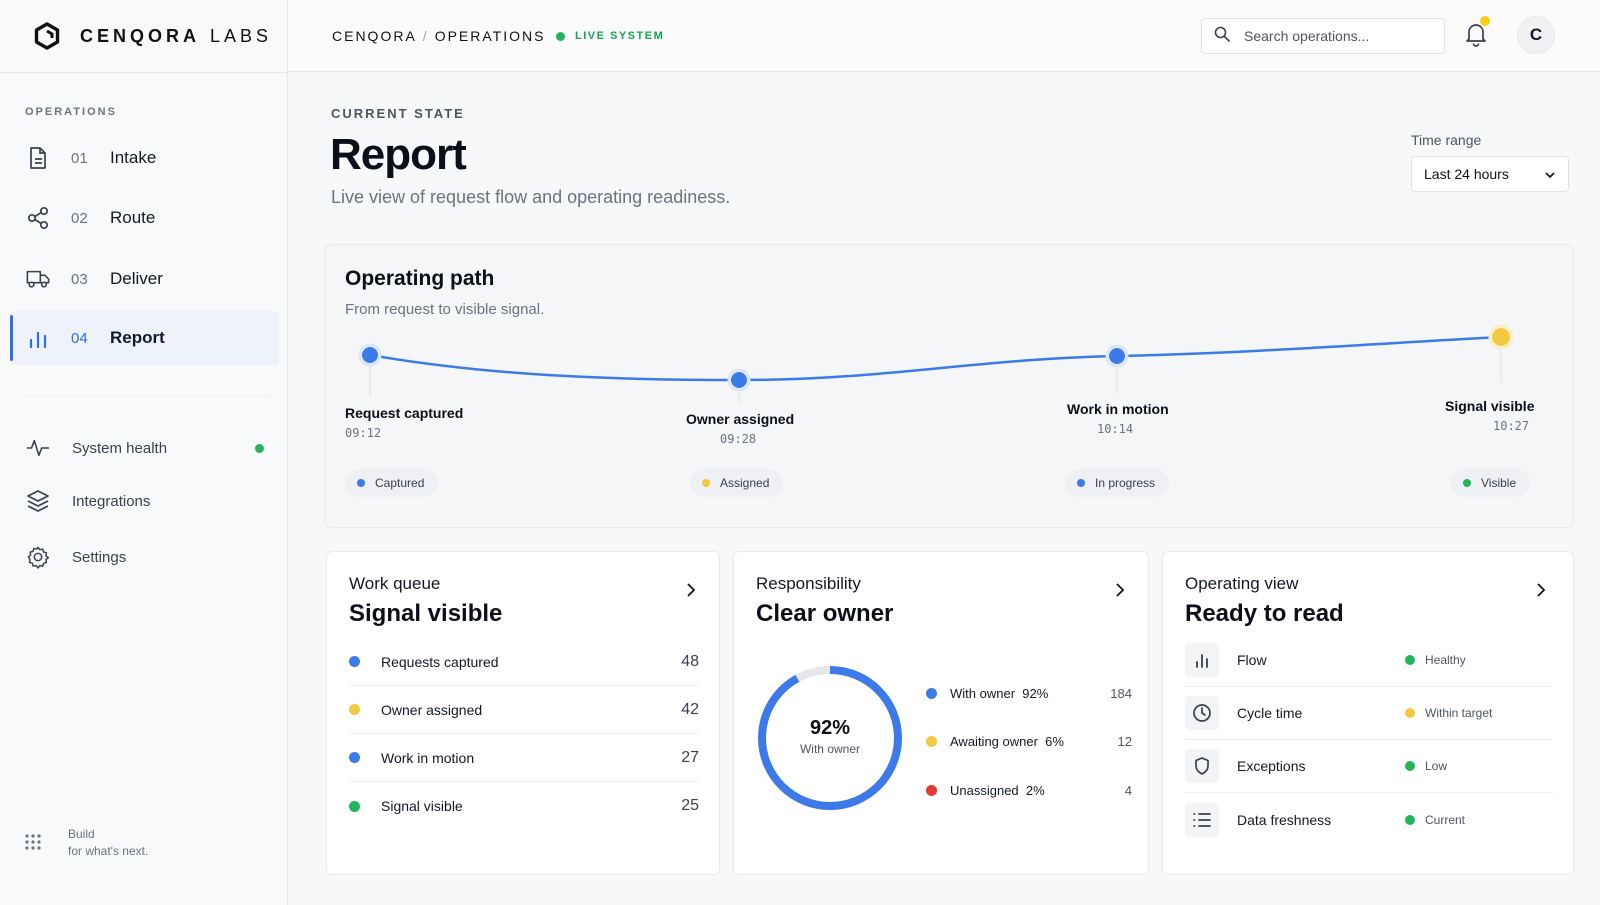 This screenshot has height=905, width=1600. I want to click on sidebar-item-system-health: System health, so click(144, 448).